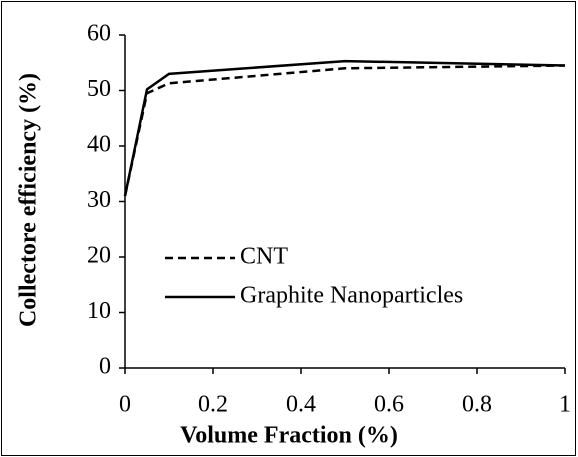  What do you see at coordinates (301, 405) in the screenshot?
I see `x-tick-label: 0.4` at bounding box center [301, 405].